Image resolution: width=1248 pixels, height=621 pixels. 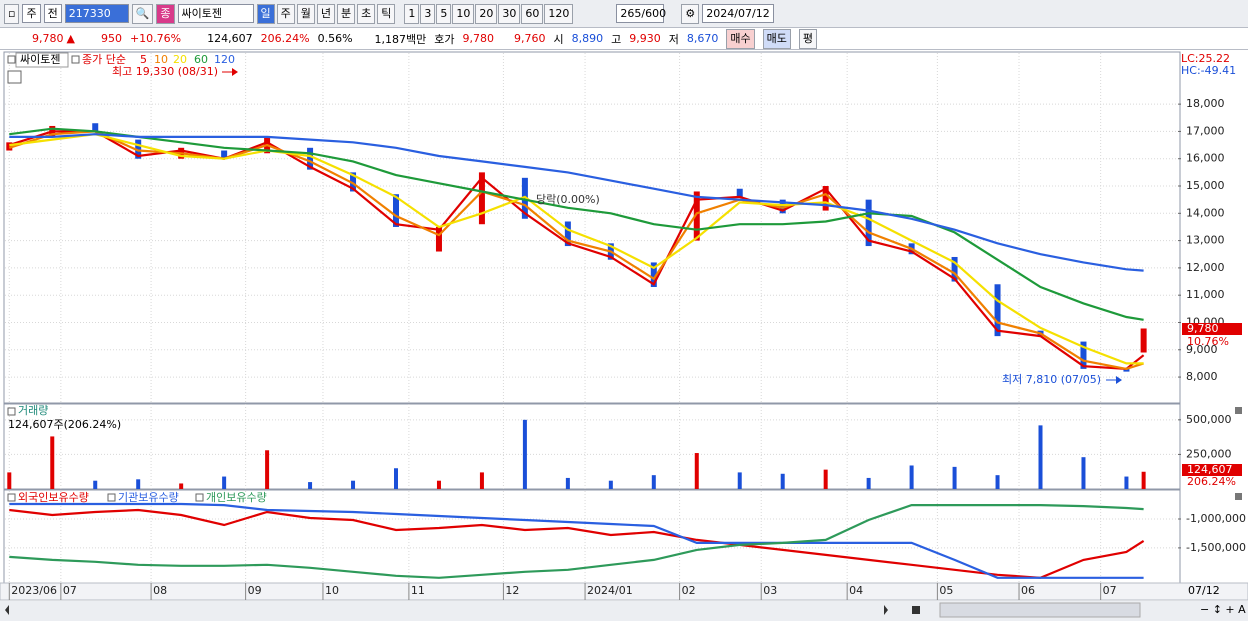 What do you see at coordinates (463, 13) in the screenshot?
I see `interval: 10` at bounding box center [463, 13].